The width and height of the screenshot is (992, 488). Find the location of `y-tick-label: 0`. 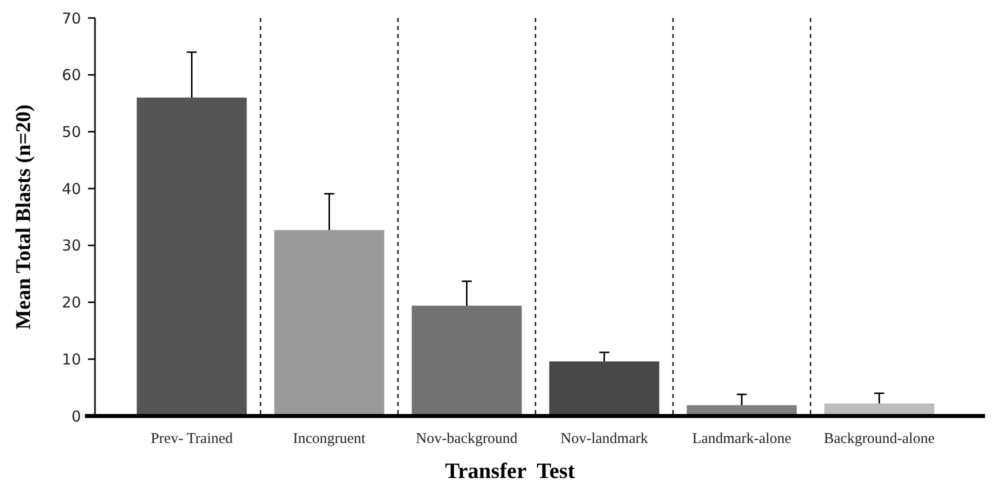

y-tick-label: 0 is located at coordinates (76, 416).